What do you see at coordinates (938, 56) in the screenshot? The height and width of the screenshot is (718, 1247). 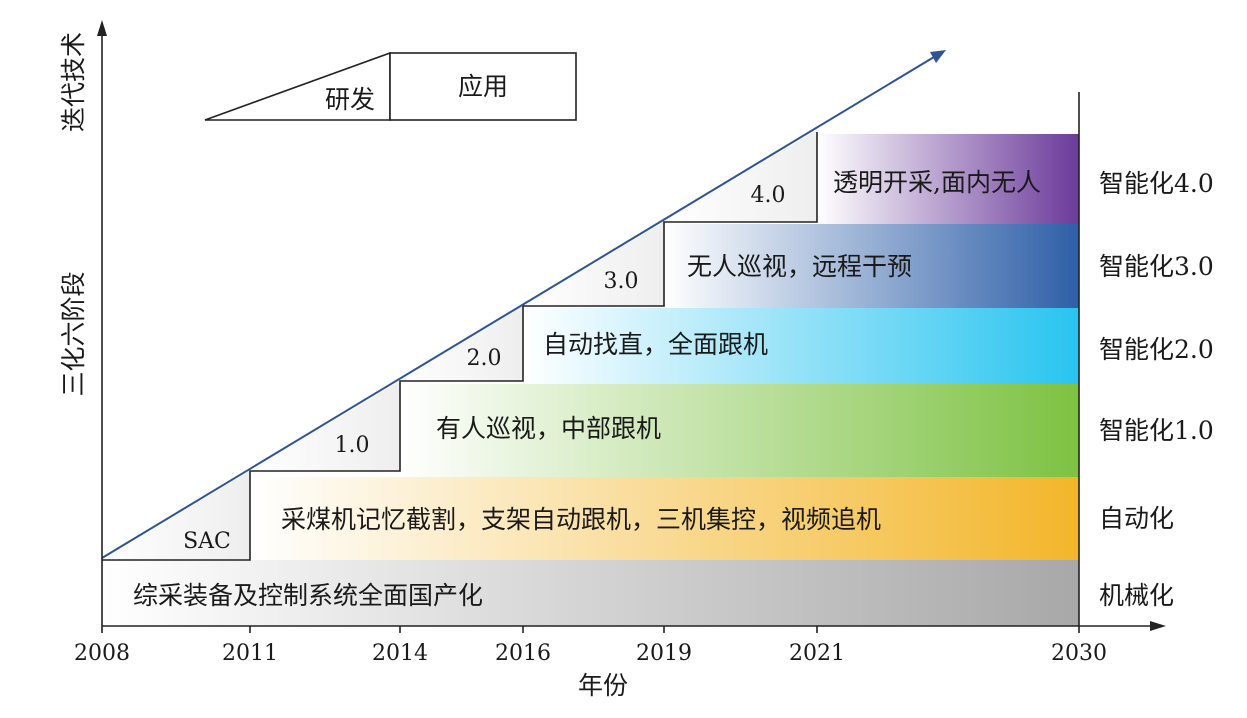 I see `trend-arrow-head` at bounding box center [938, 56].